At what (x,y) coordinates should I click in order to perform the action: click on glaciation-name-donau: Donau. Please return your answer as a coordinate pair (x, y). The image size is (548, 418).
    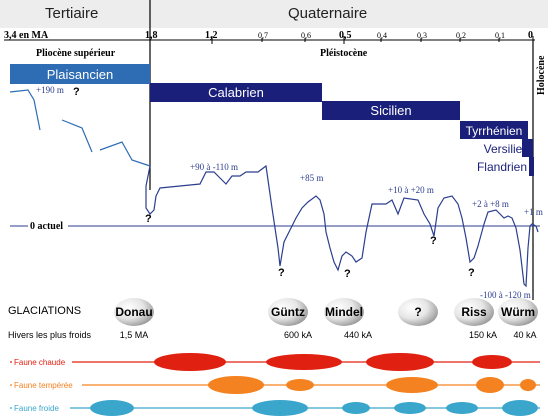
    Looking at the image, I should click on (133, 312).